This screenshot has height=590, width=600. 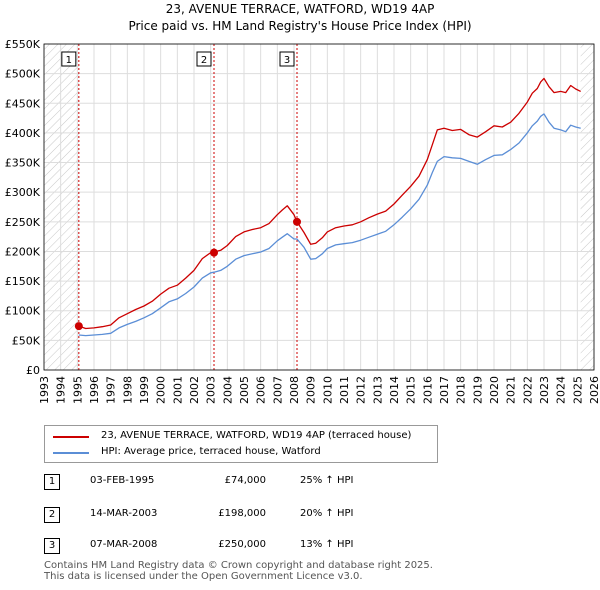 I want to click on sale-number: 2, so click(x=52, y=515).